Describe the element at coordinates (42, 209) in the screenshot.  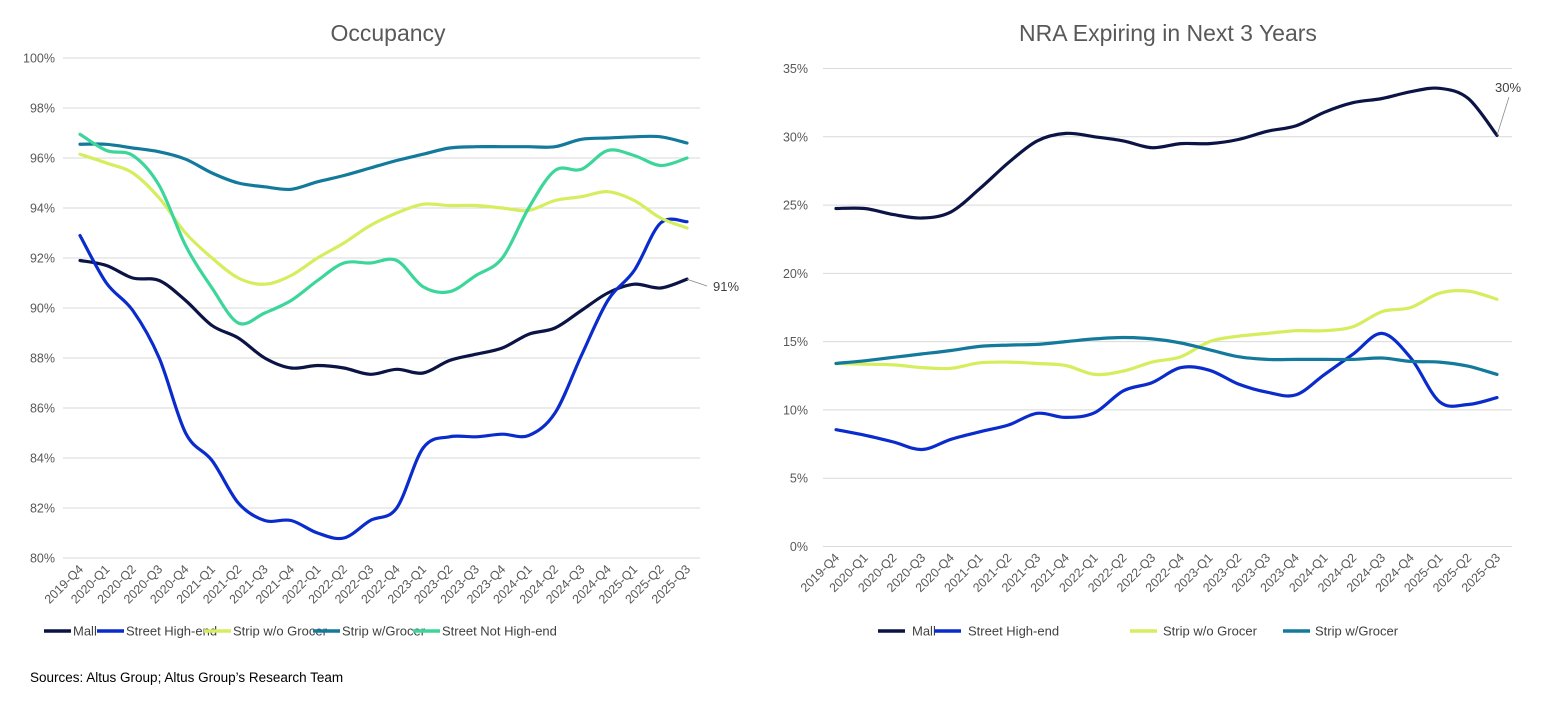
I see `y-tick-label: 94%` at that location.